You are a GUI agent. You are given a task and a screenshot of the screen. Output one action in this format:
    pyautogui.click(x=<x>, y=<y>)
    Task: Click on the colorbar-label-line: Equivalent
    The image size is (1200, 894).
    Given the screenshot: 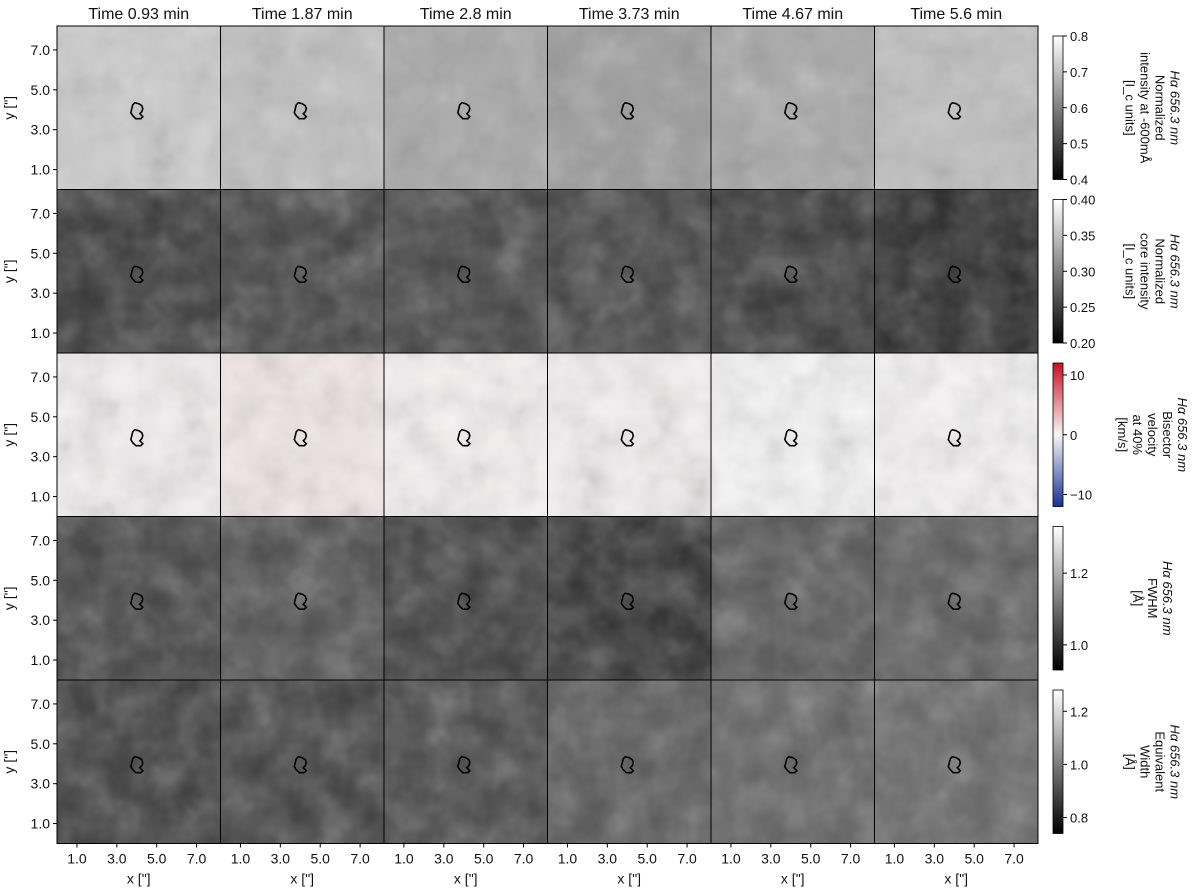 What is the action you would take?
    pyautogui.click(x=1160, y=761)
    